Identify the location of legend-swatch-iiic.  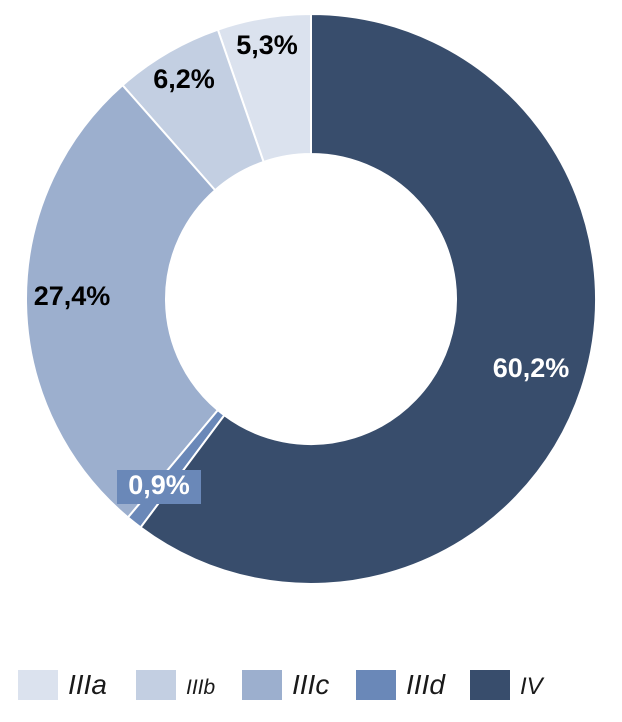
(262, 685).